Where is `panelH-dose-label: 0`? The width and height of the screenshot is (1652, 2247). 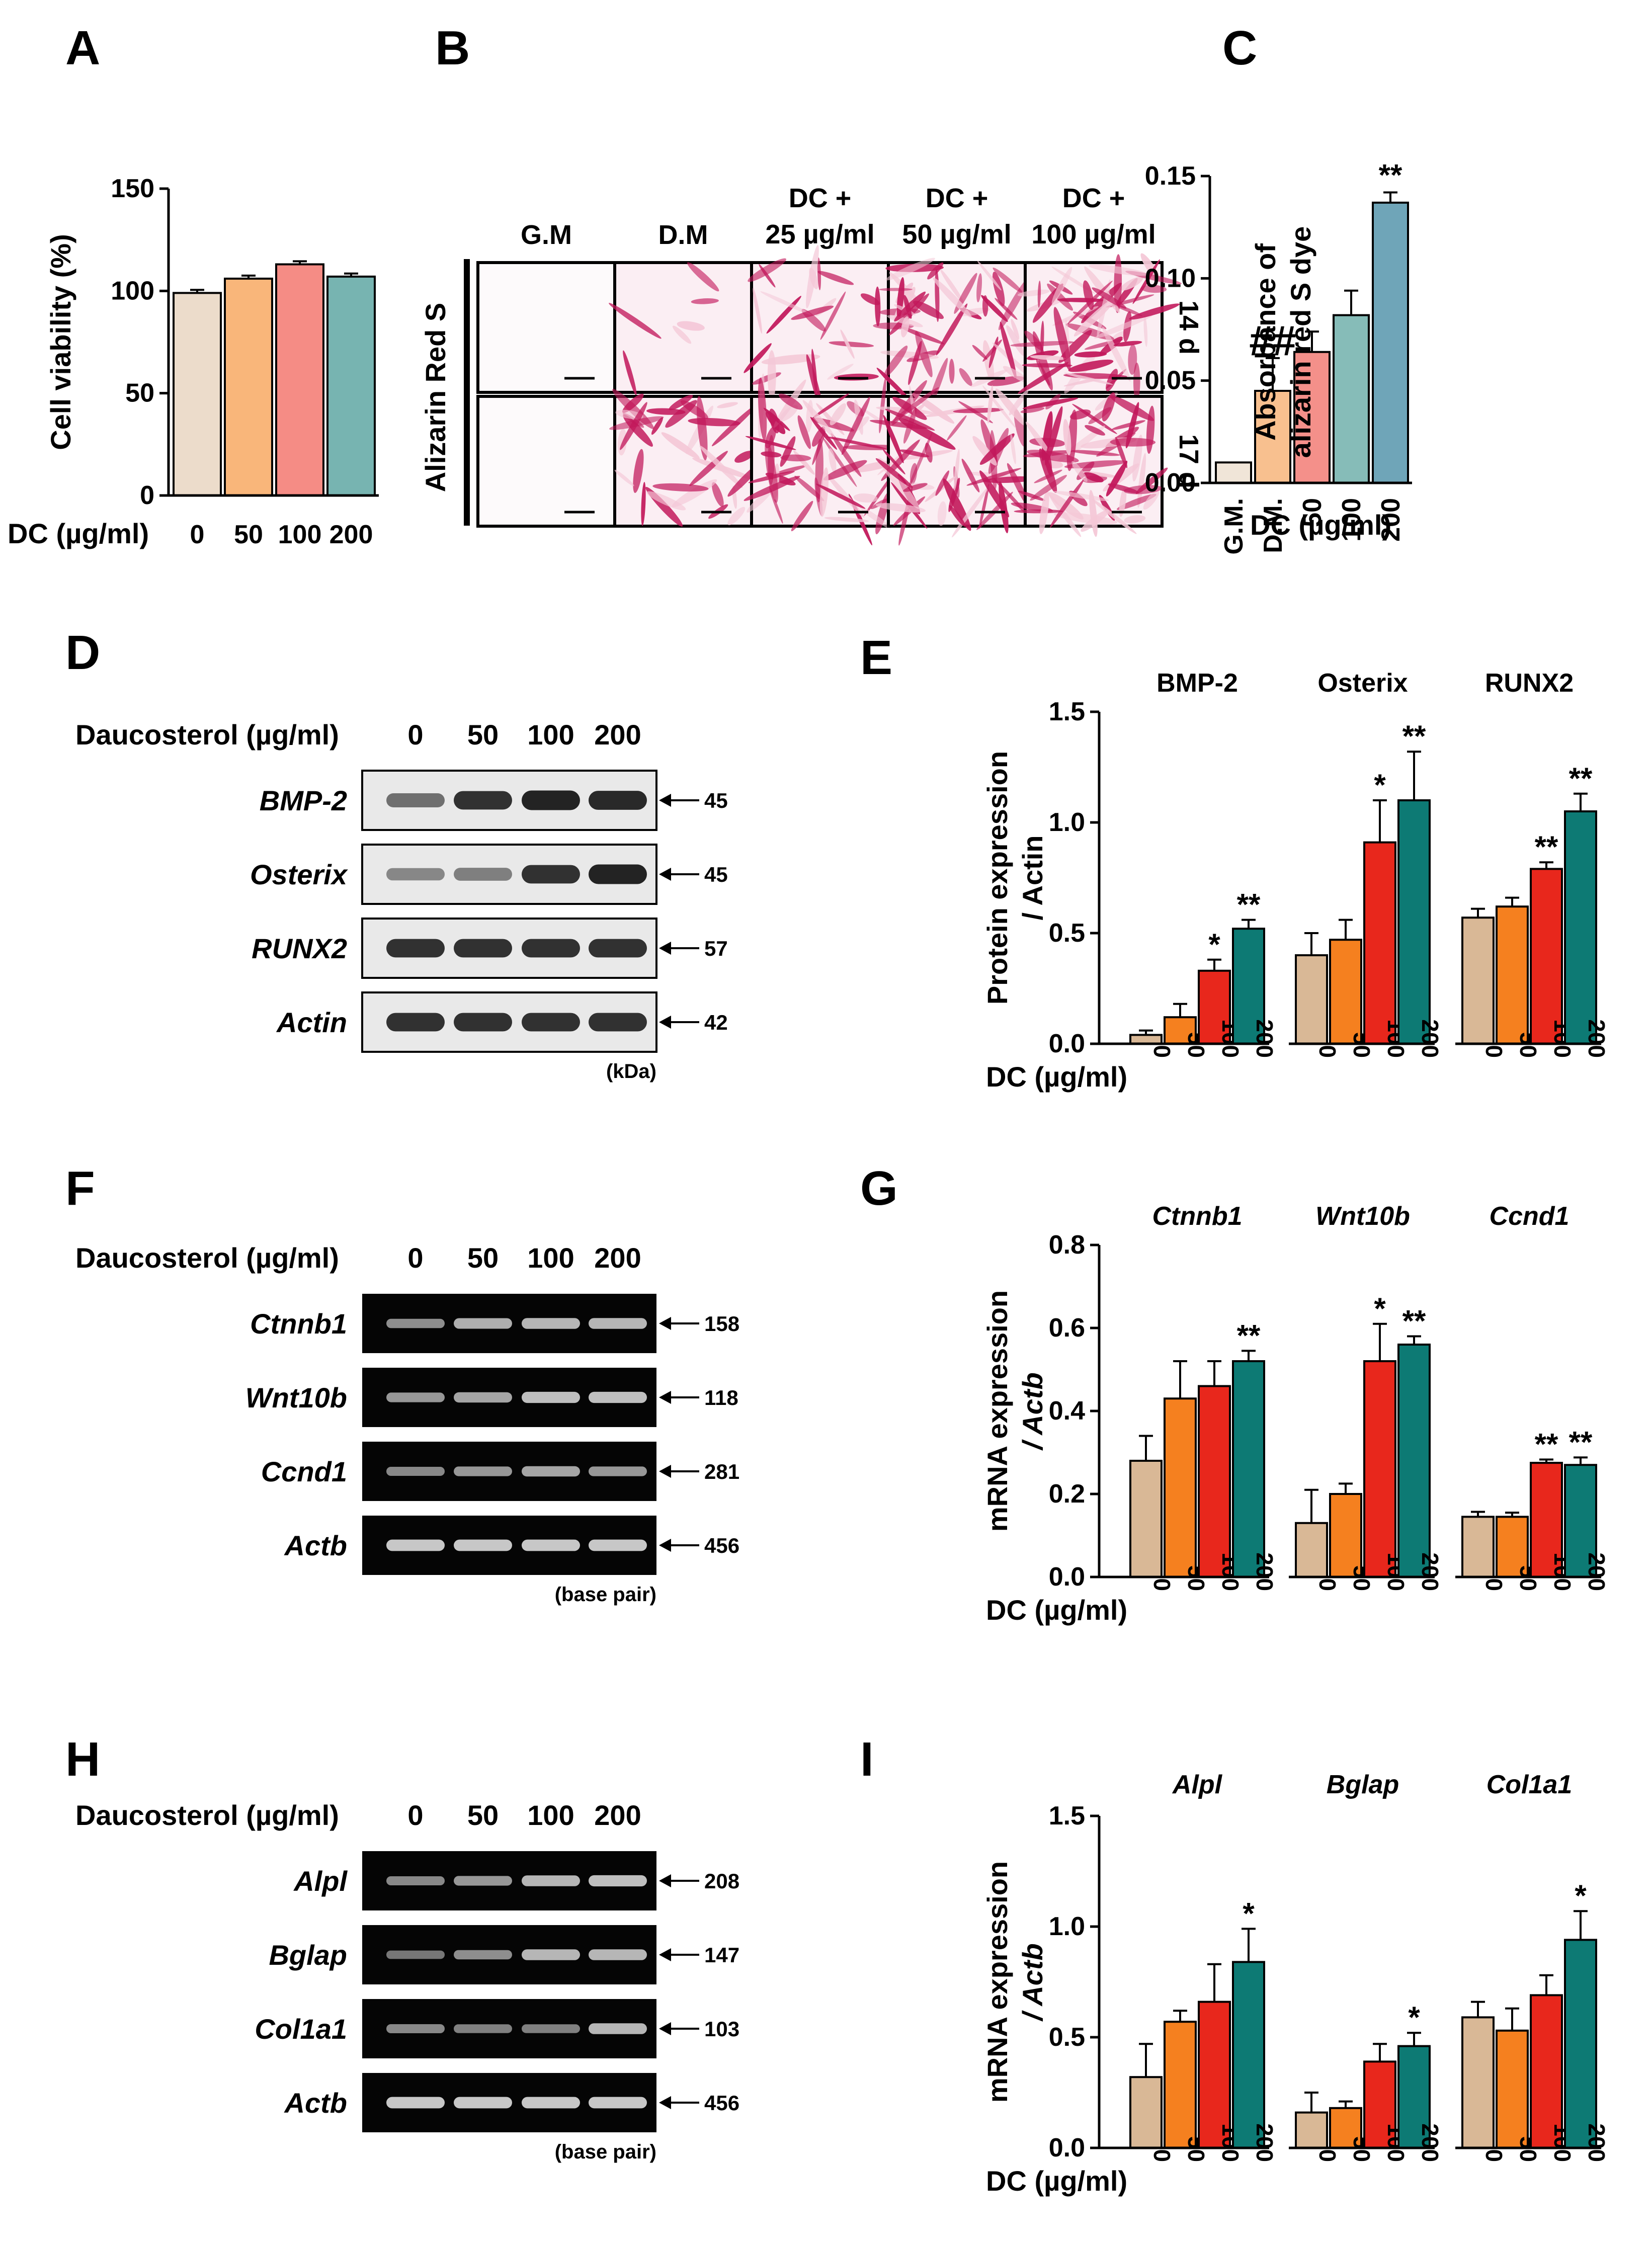
panelH-dose-label: 0 is located at coordinates (415, 1815).